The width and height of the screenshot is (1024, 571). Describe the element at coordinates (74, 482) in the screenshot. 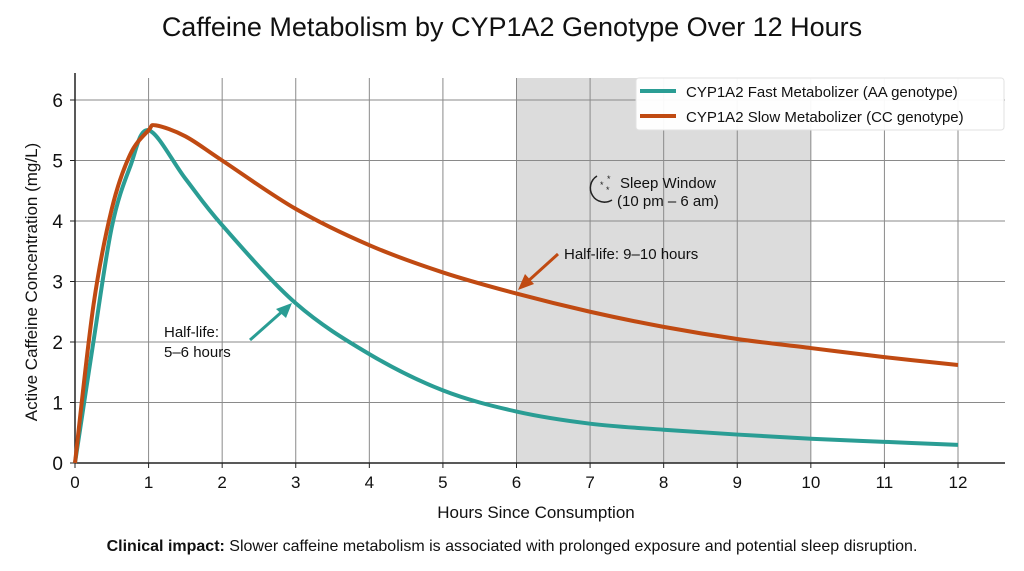

I see `x-tick-label: 0` at that location.